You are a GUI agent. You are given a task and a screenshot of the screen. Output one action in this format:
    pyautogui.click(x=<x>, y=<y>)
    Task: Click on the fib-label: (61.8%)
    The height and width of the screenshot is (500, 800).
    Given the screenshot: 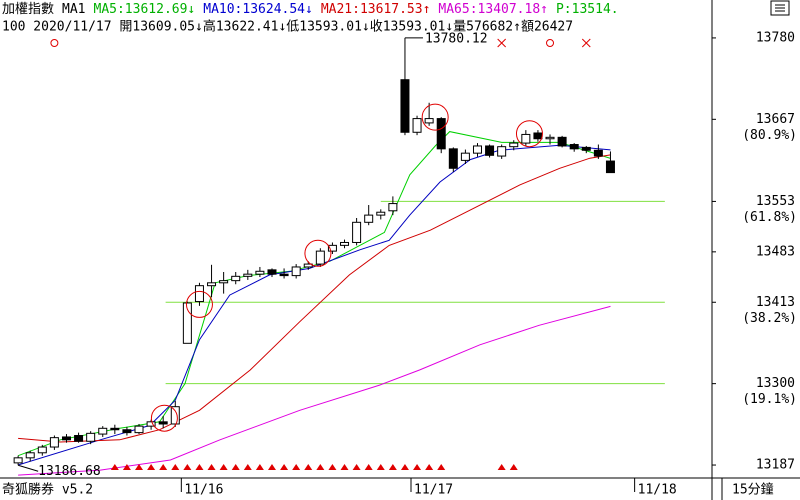 What is the action you would take?
    pyautogui.click(x=769, y=217)
    